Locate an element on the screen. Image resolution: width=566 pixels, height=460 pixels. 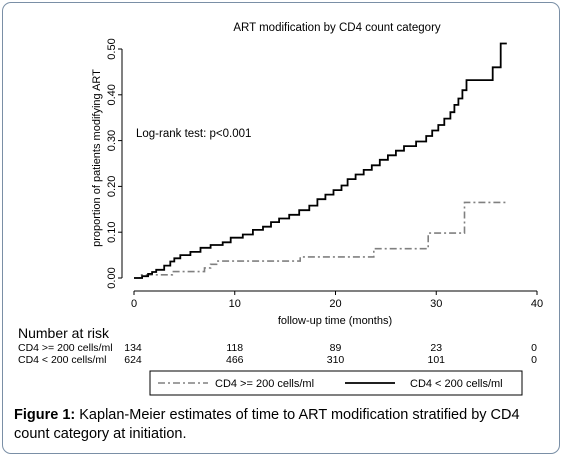
legend-label-0: CD4 >= 200 cells/ml is located at coordinates (264, 384).